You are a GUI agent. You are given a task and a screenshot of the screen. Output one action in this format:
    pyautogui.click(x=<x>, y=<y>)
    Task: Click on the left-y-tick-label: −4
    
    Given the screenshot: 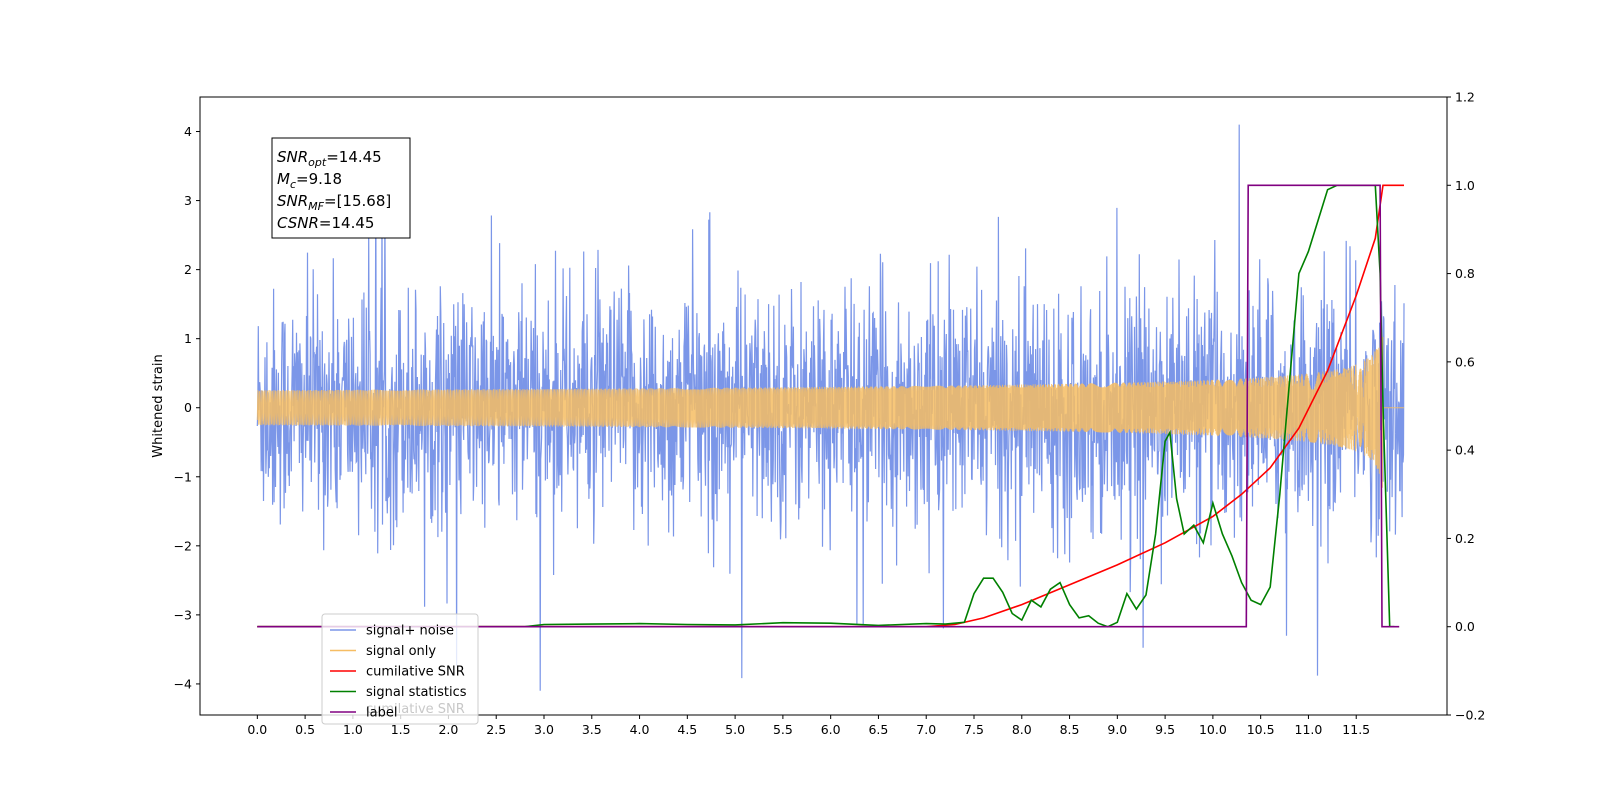 What is the action you would take?
    pyautogui.click(x=183, y=683)
    